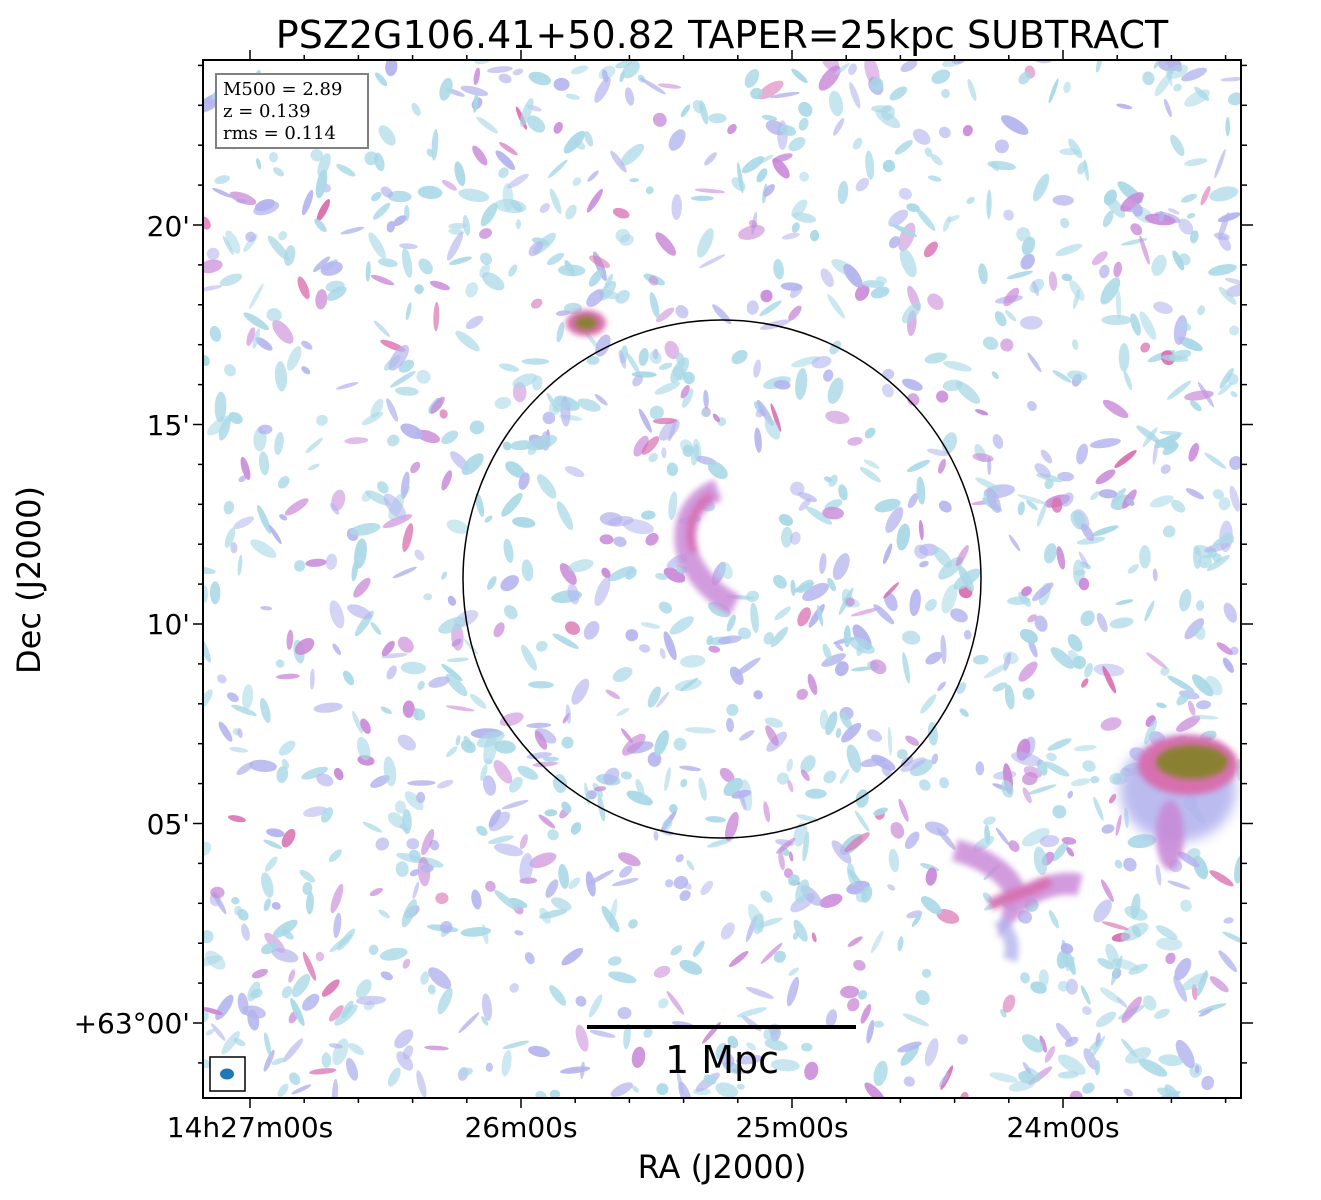 Image resolution: width=1321 pixels, height=1200 pixels. What do you see at coordinates (721, 1053) in the screenshot?
I see `scale-bar: 1 Mpc` at bounding box center [721, 1053].